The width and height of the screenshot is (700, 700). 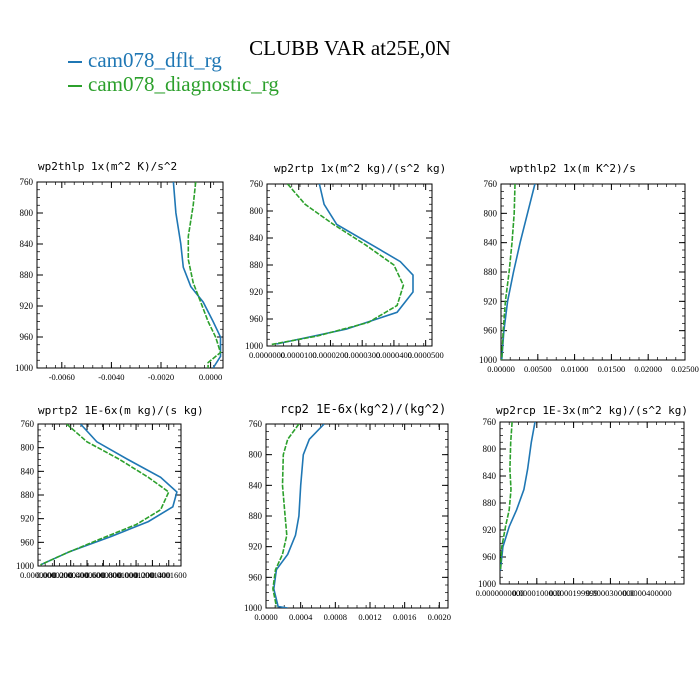 What do you see at coordinates (685, 369) in the screenshot?
I see `x-tick-label: 0.02500` at bounding box center [685, 369].